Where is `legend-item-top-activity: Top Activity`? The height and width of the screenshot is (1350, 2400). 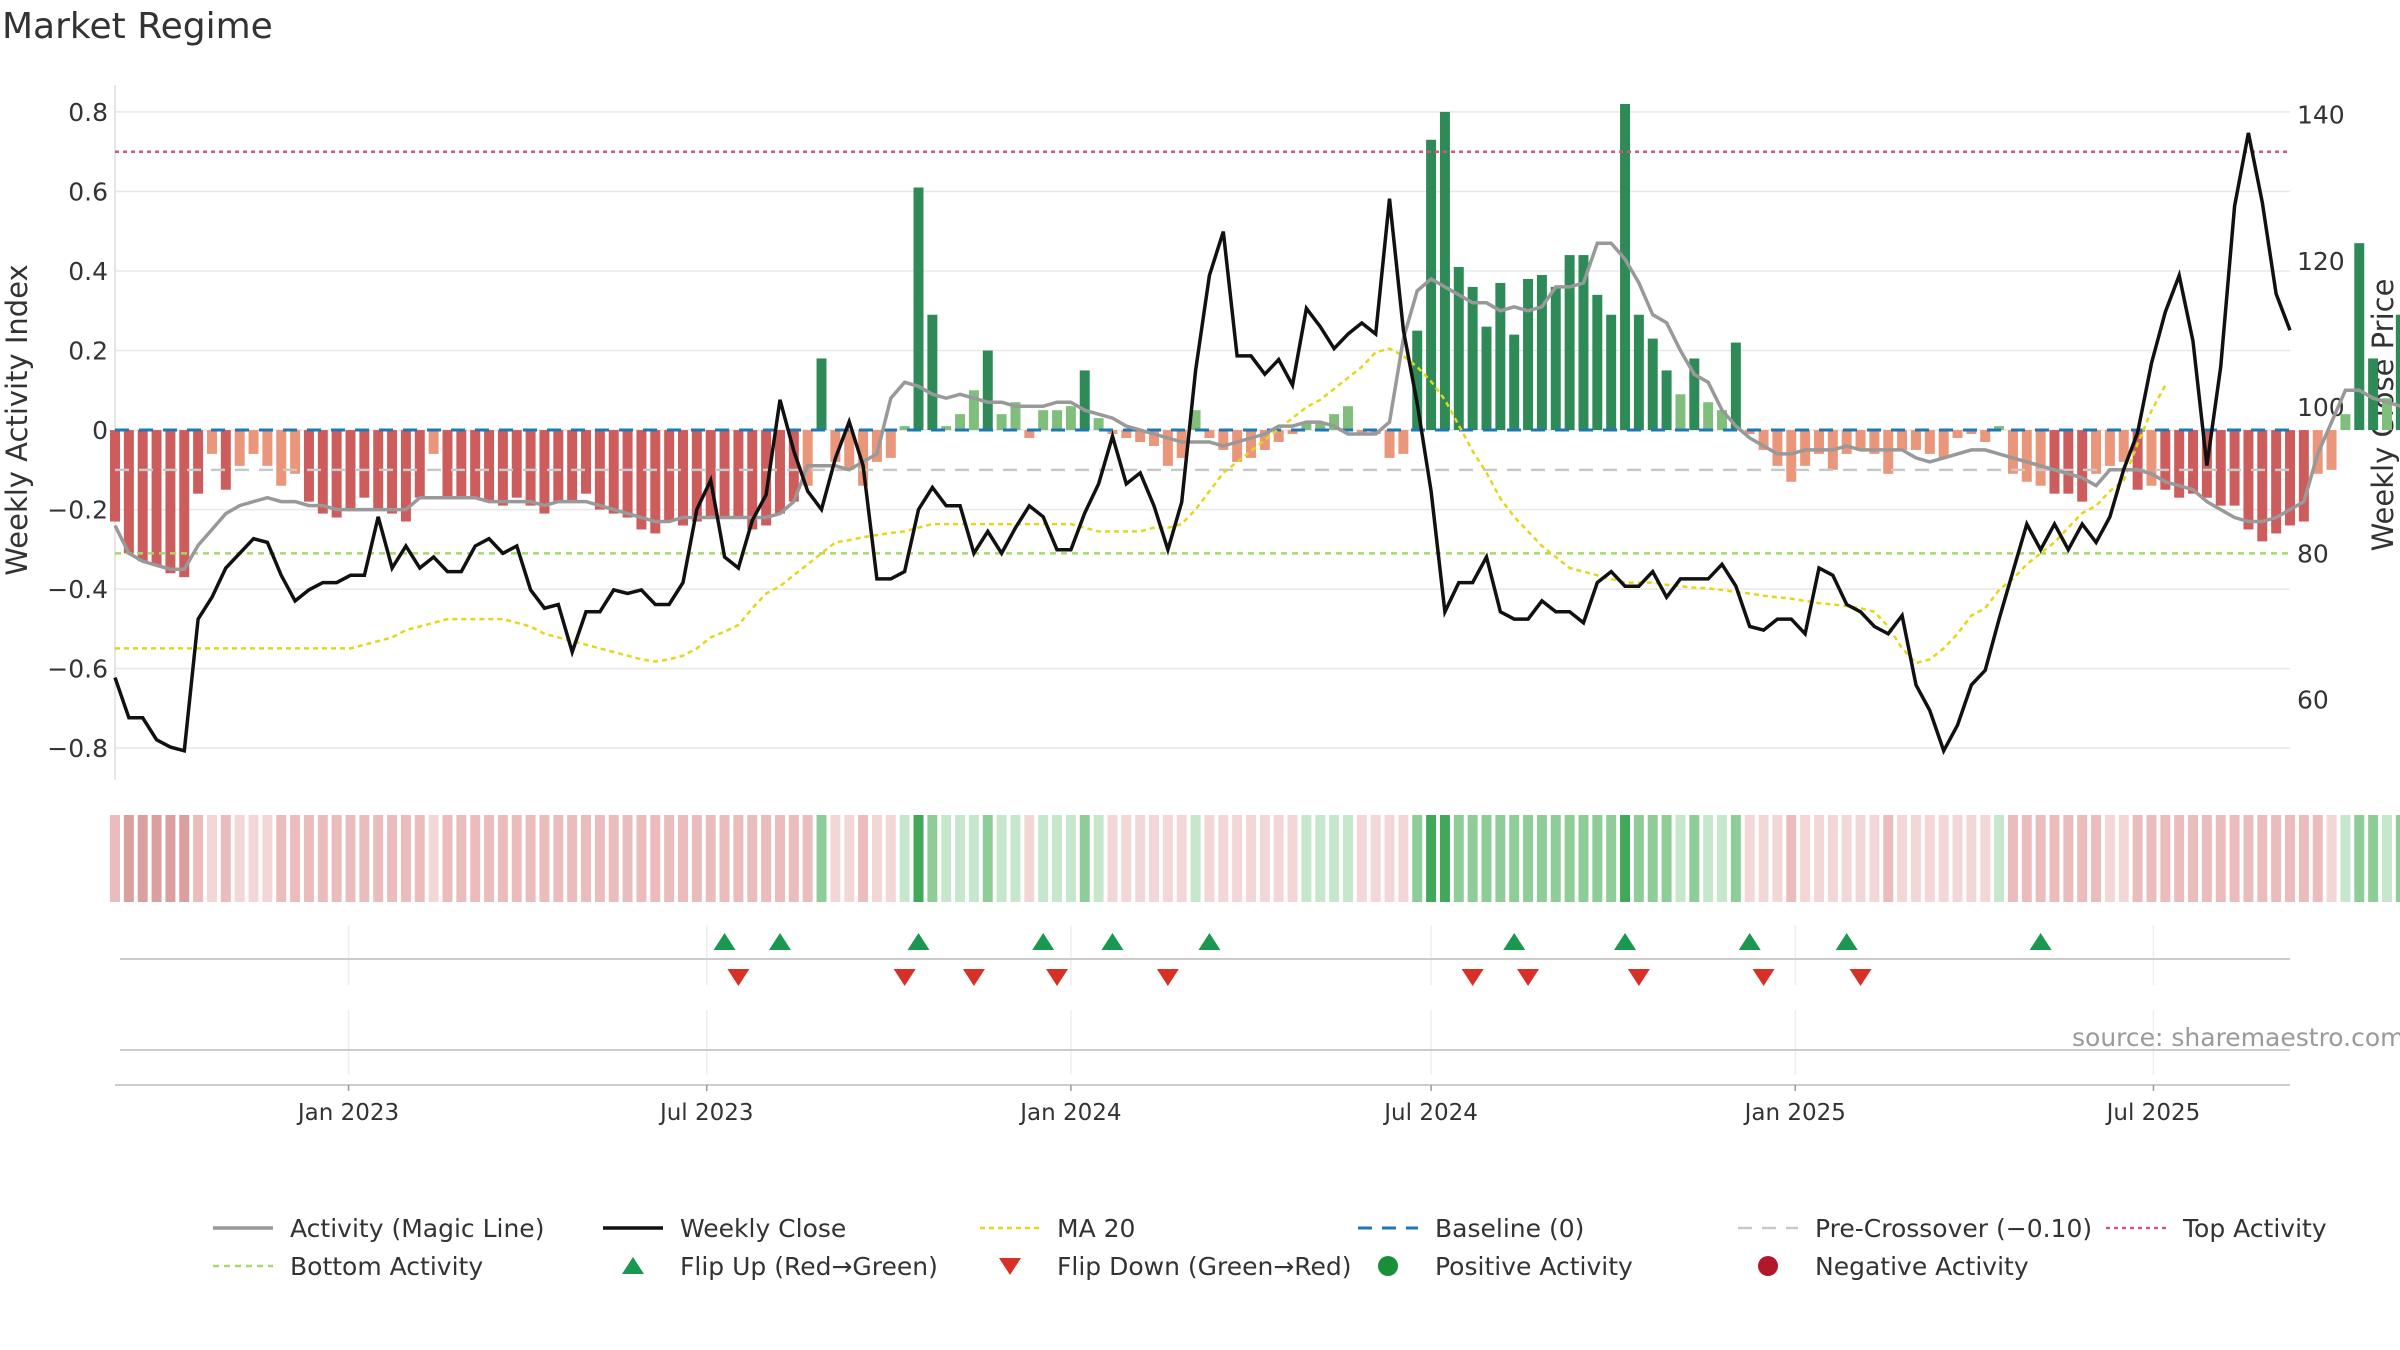 legend-item-top-activity: Top Activity is located at coordinates (2215, 1228).